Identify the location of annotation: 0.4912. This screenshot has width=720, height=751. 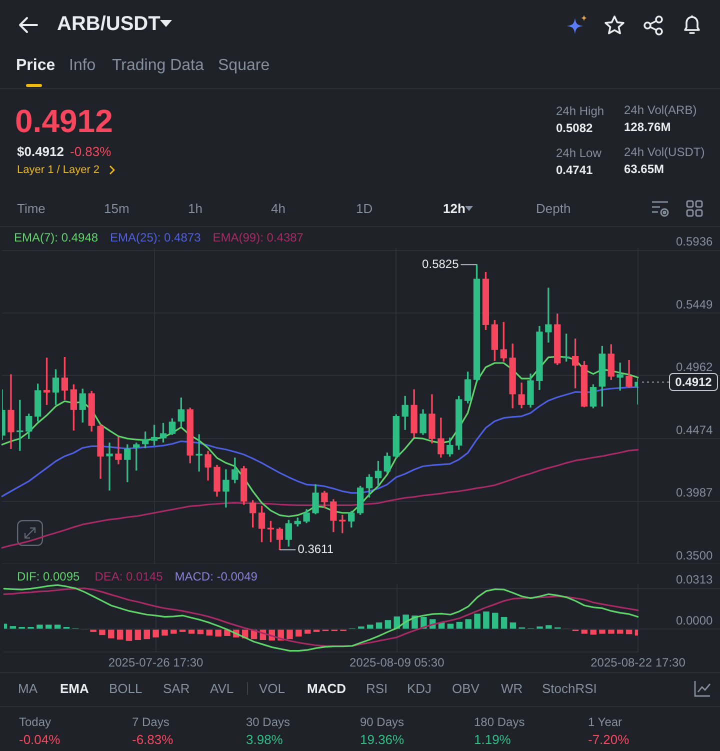
(693, 382).